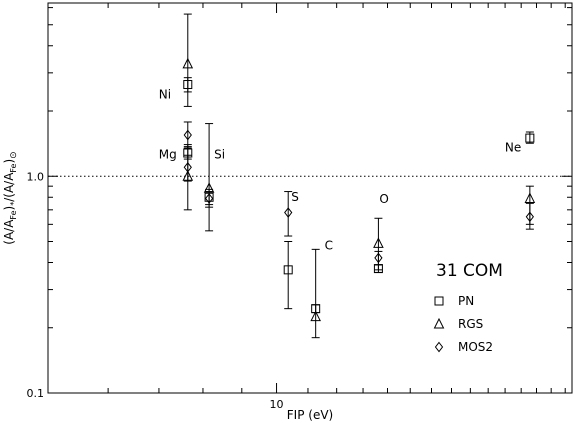 The height and width of the screenshot is (427, 578). What do you see at coordinates (454, 301) in the screenshot?
I see `legend-item-pn: PN` at bounding box center [454, 301].